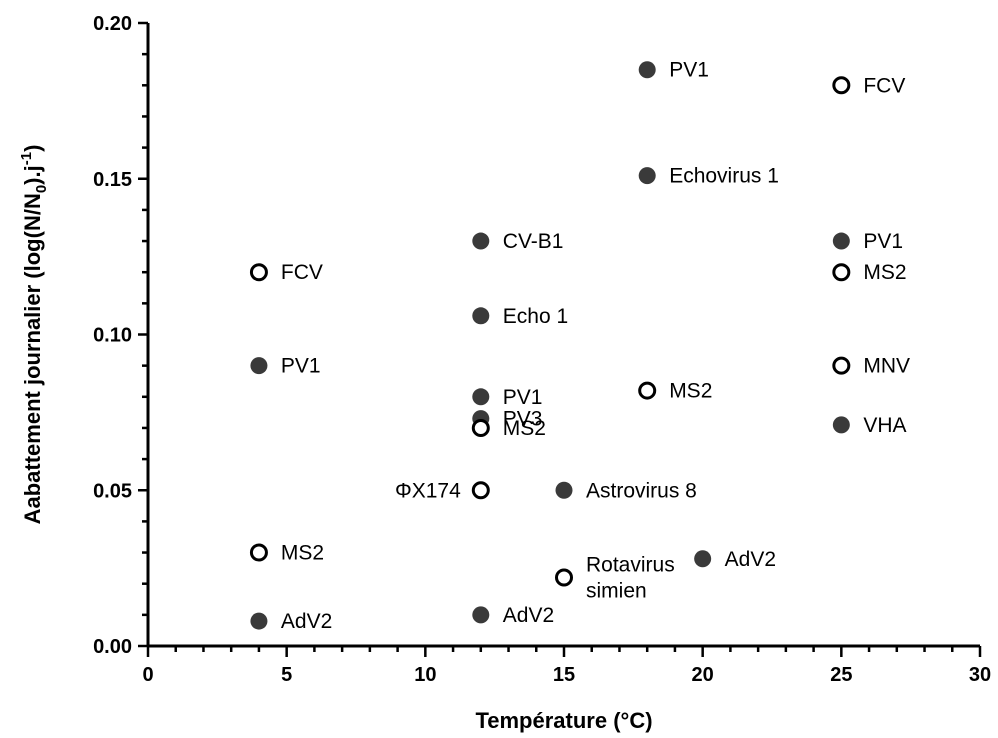 Image resolution: width=998 pixels, height=738 pixels. What do you see at coordinates (630, 564) in the screenshot?
I see `data-point-label-line: Rotavirus` at bounding box center [630, 564].